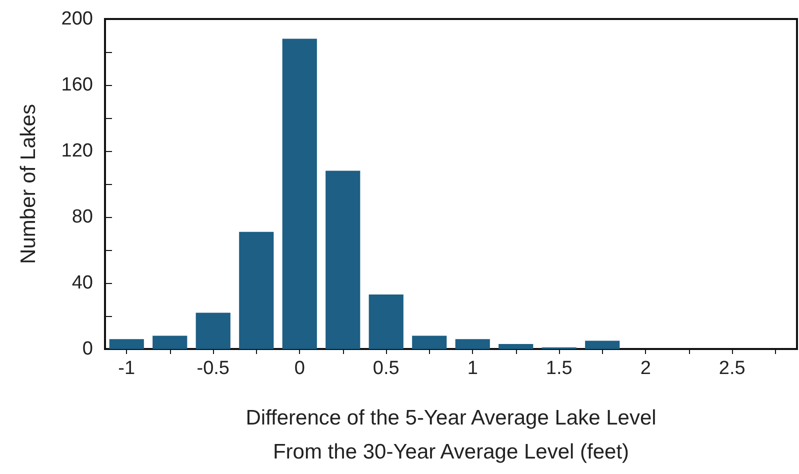  I want to click on y-tick-label: 120, so click(77, 151).